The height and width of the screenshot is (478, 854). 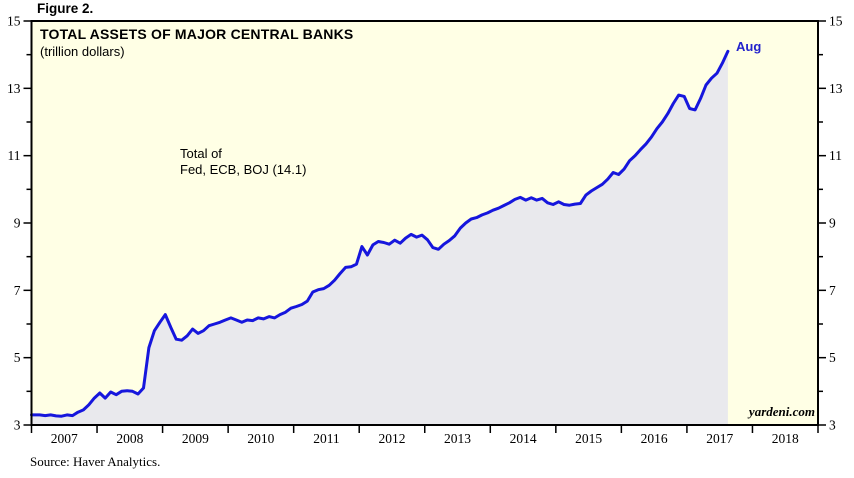 What do you see at coordinates (65, 8) in the screenshot?
I see `figure-label: Figure 2.` at bounding box center [65, 8].